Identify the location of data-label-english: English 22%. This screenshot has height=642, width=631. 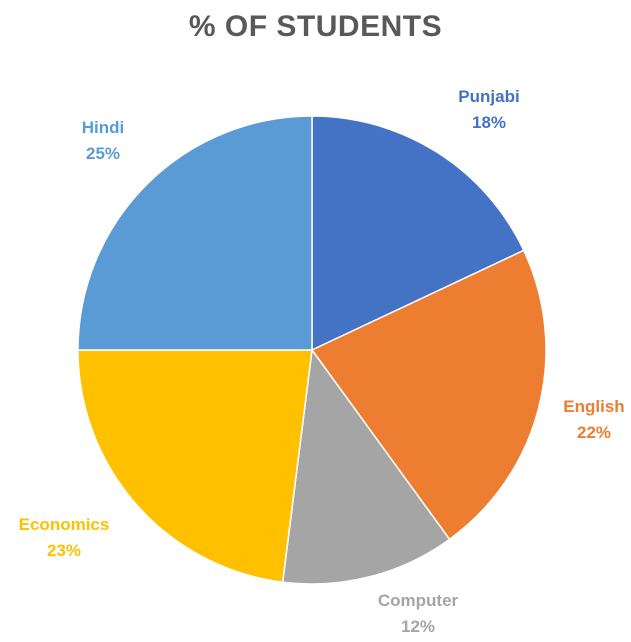
(593, 419).